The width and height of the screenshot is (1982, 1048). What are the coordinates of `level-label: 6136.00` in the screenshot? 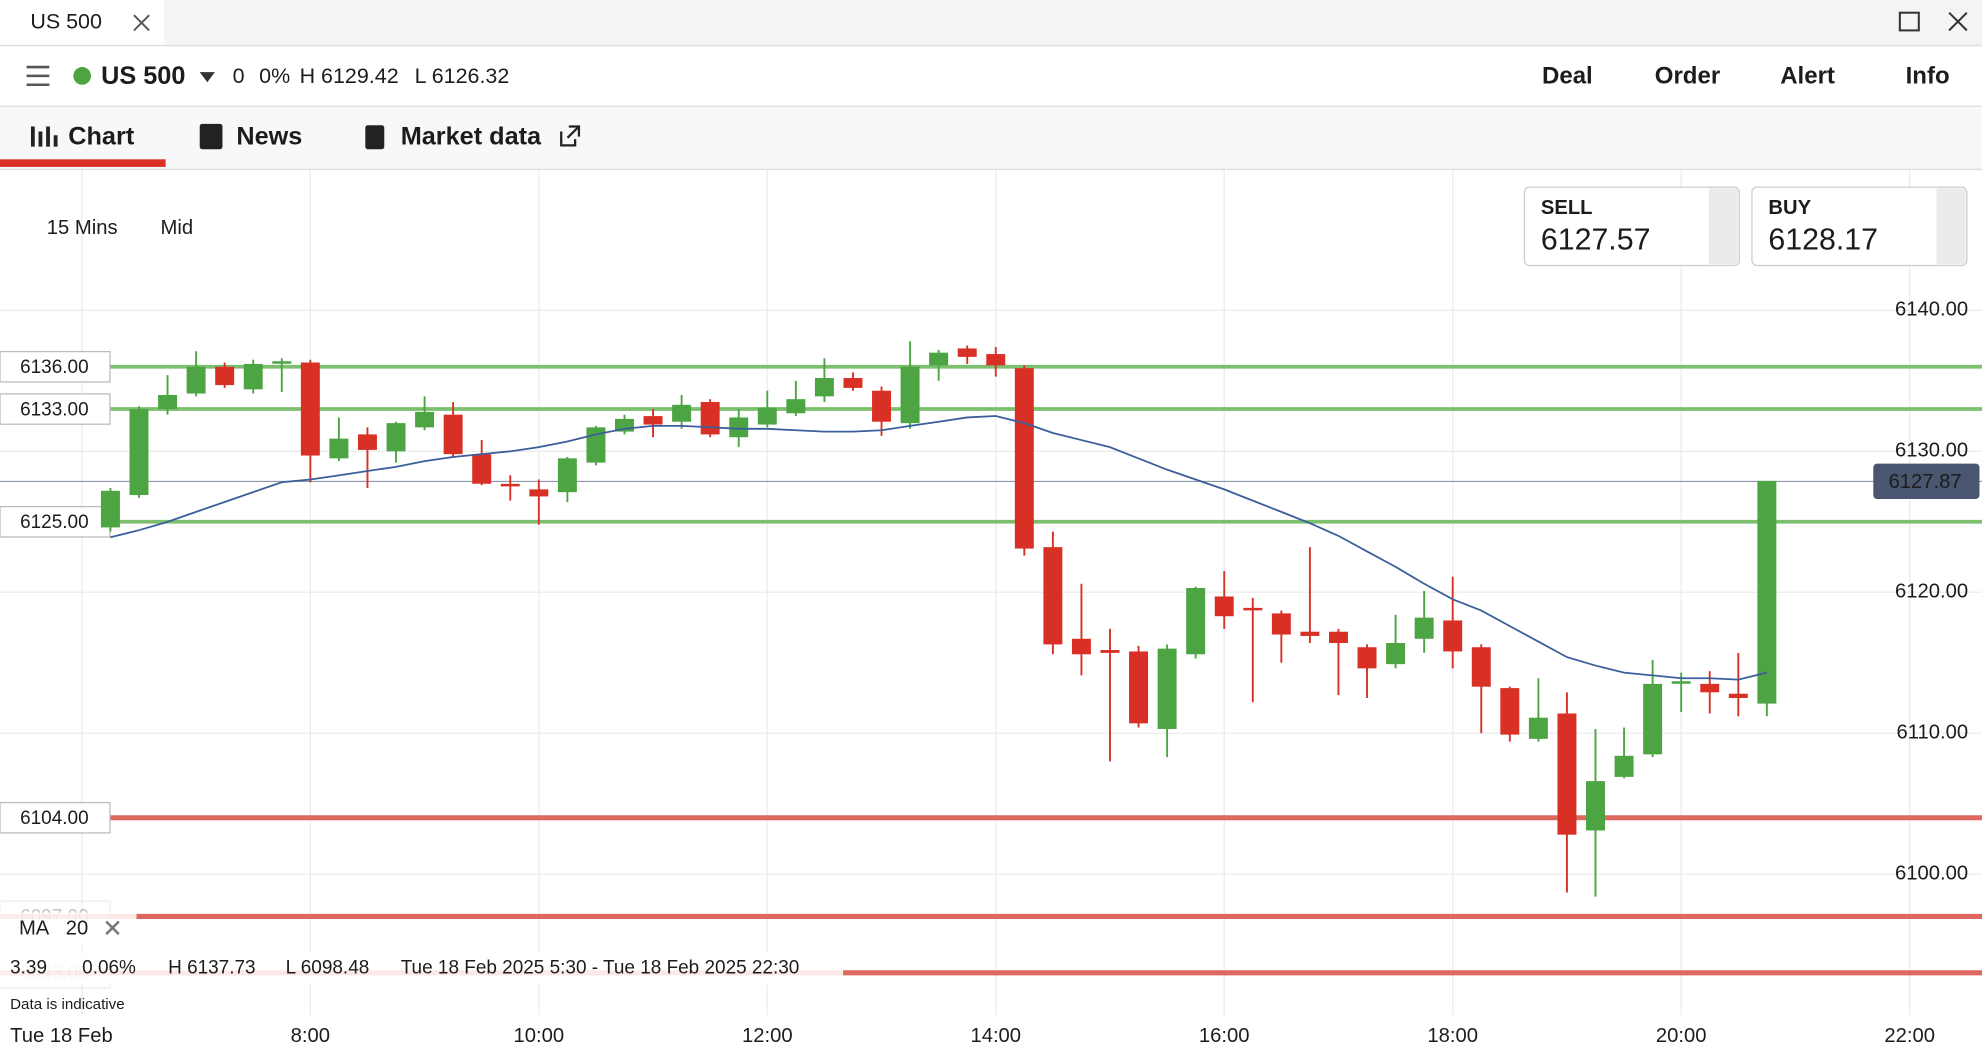 It's located at (54, 367).